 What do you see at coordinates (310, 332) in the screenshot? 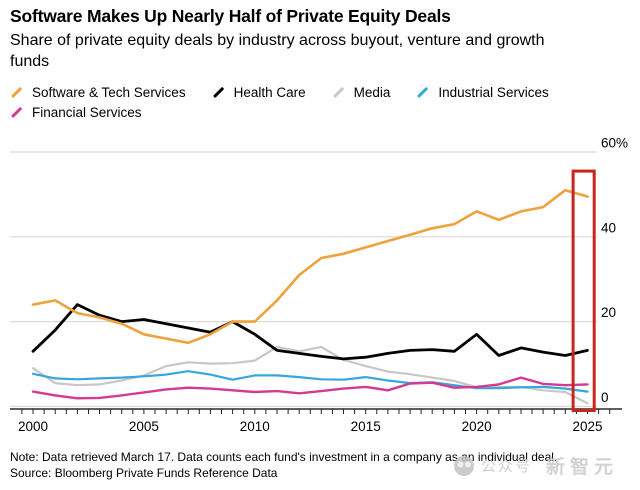
I see `series-line-health-care` at bounding box center [310, 332].